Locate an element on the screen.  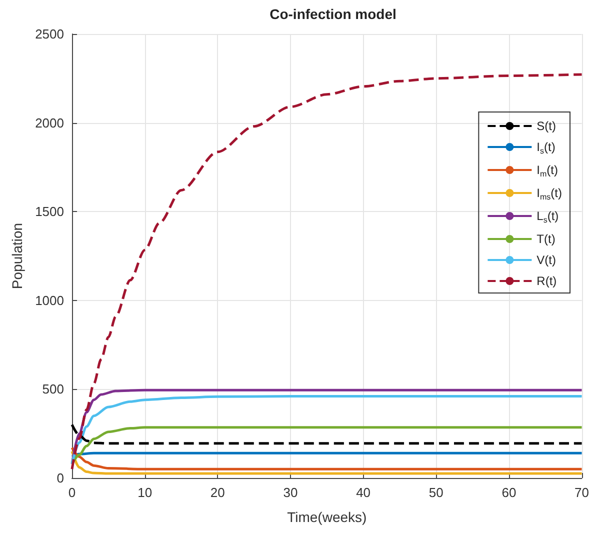
y-tick-label: 2000 is located at coordinates (49, 122).